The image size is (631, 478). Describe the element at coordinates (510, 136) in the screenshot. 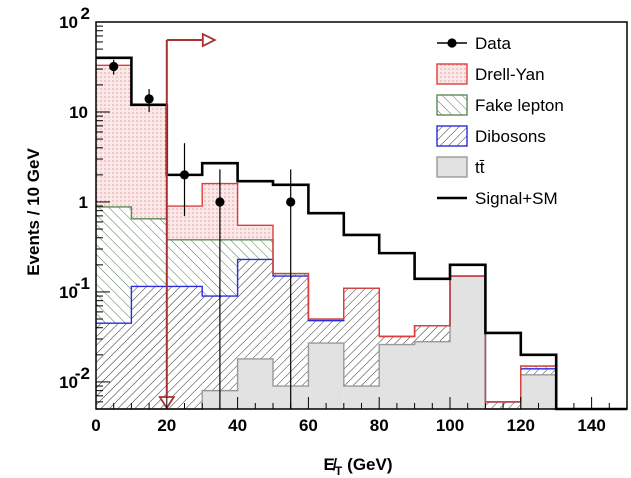

I see `legend-label: Dibosons` at that location.